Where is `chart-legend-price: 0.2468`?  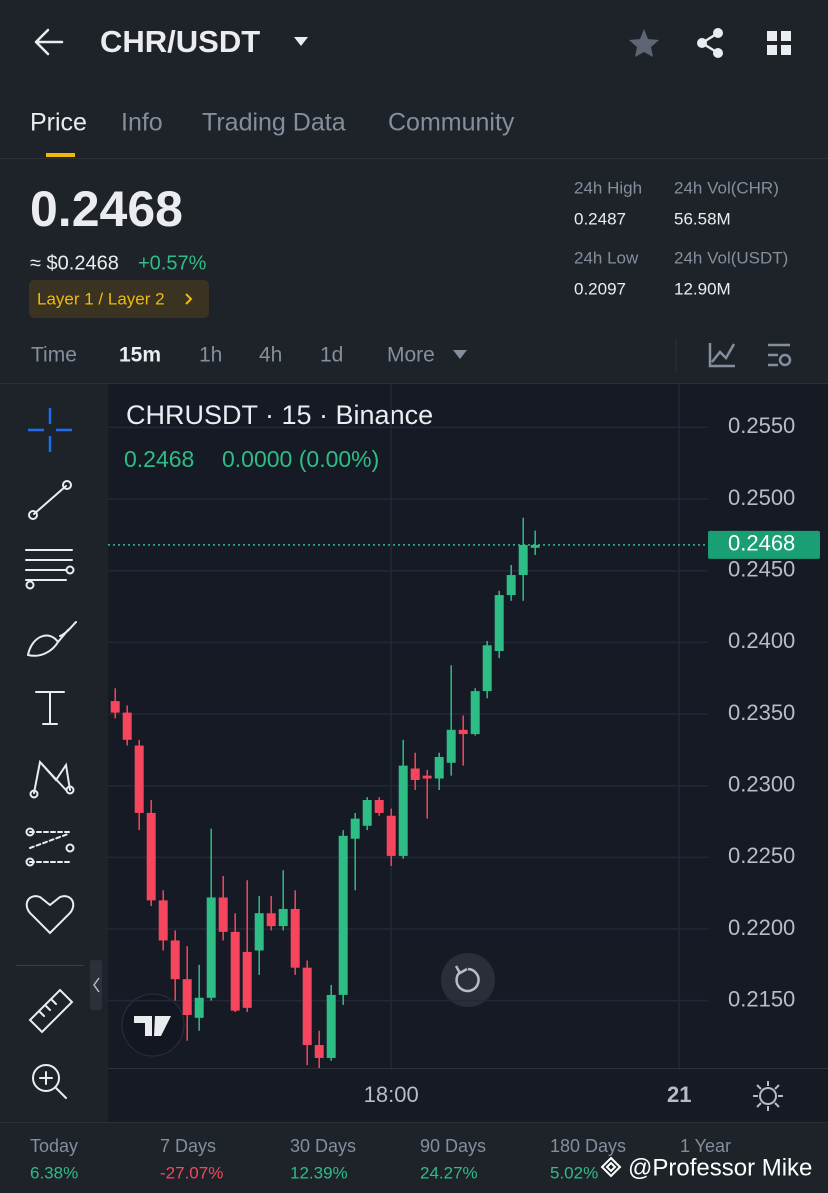 chart-legend-price: 0.2468 is located at coordinates (159, 459).